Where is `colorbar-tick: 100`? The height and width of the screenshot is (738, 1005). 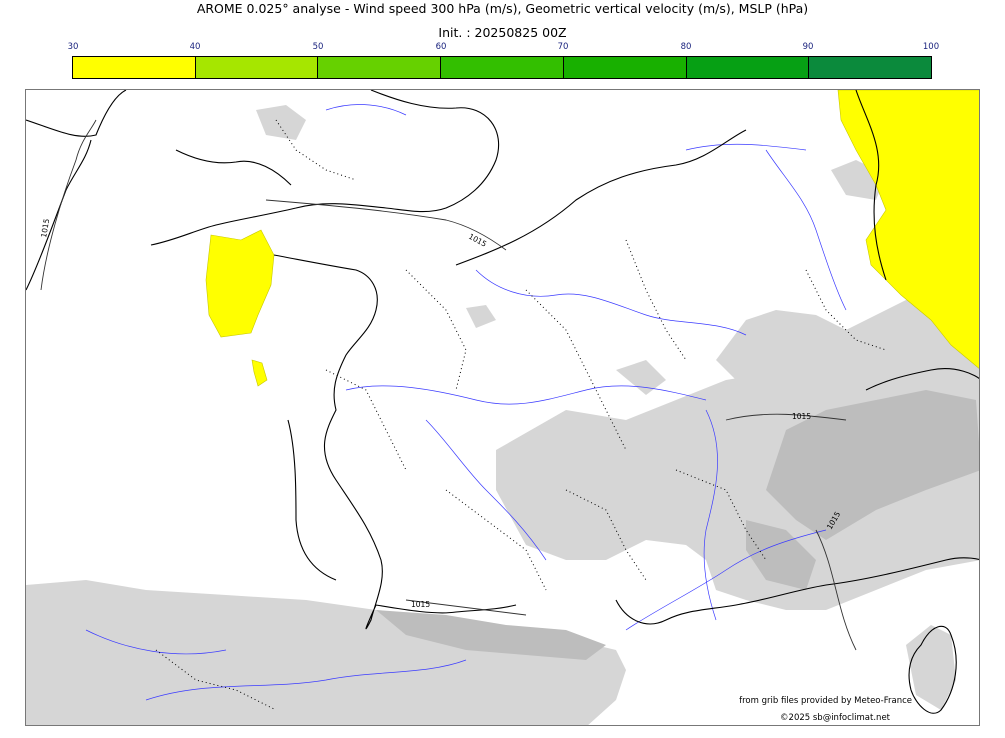
colorbar-tick: 100 is located at coordinates (931, 47).